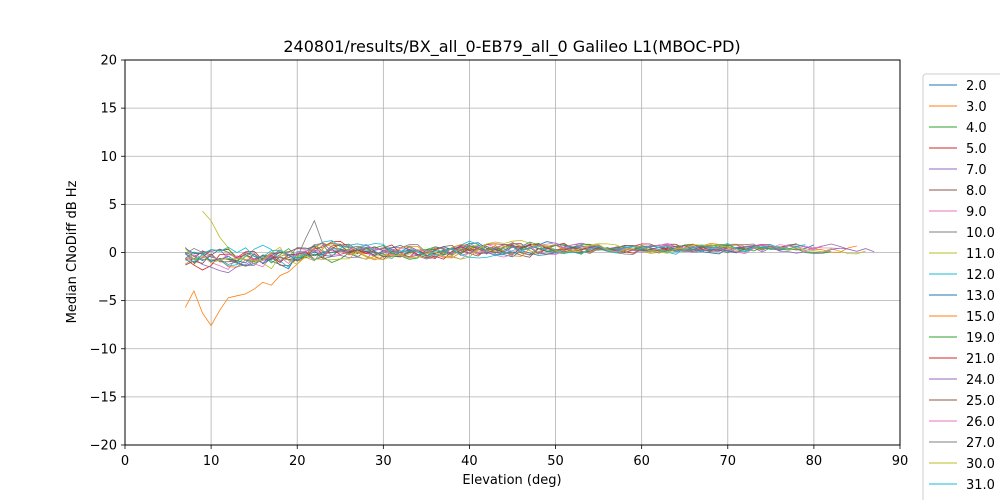 The image size is (1000, 500). Describe the element at coordinates (980, 338) in the screenshot. I see `legend-label: 19.0` at that location.